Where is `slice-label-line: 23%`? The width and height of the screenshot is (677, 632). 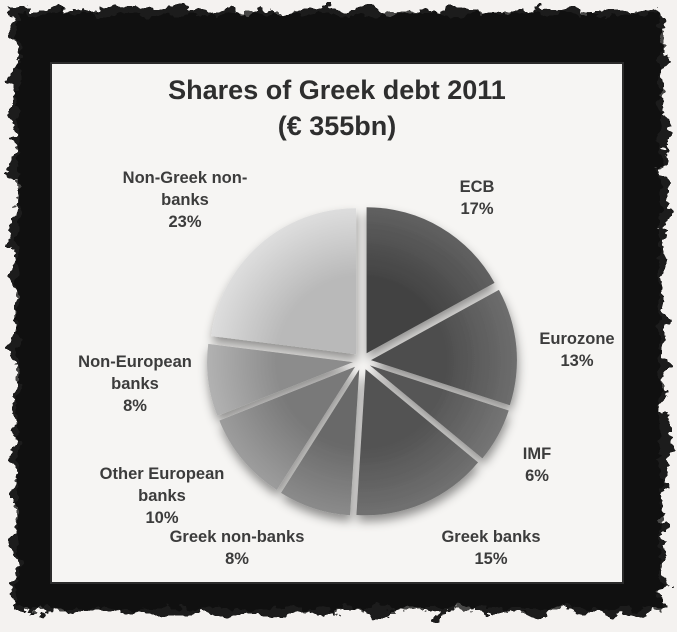 slice-label-line: 23% is located at coordinates (185, 222).